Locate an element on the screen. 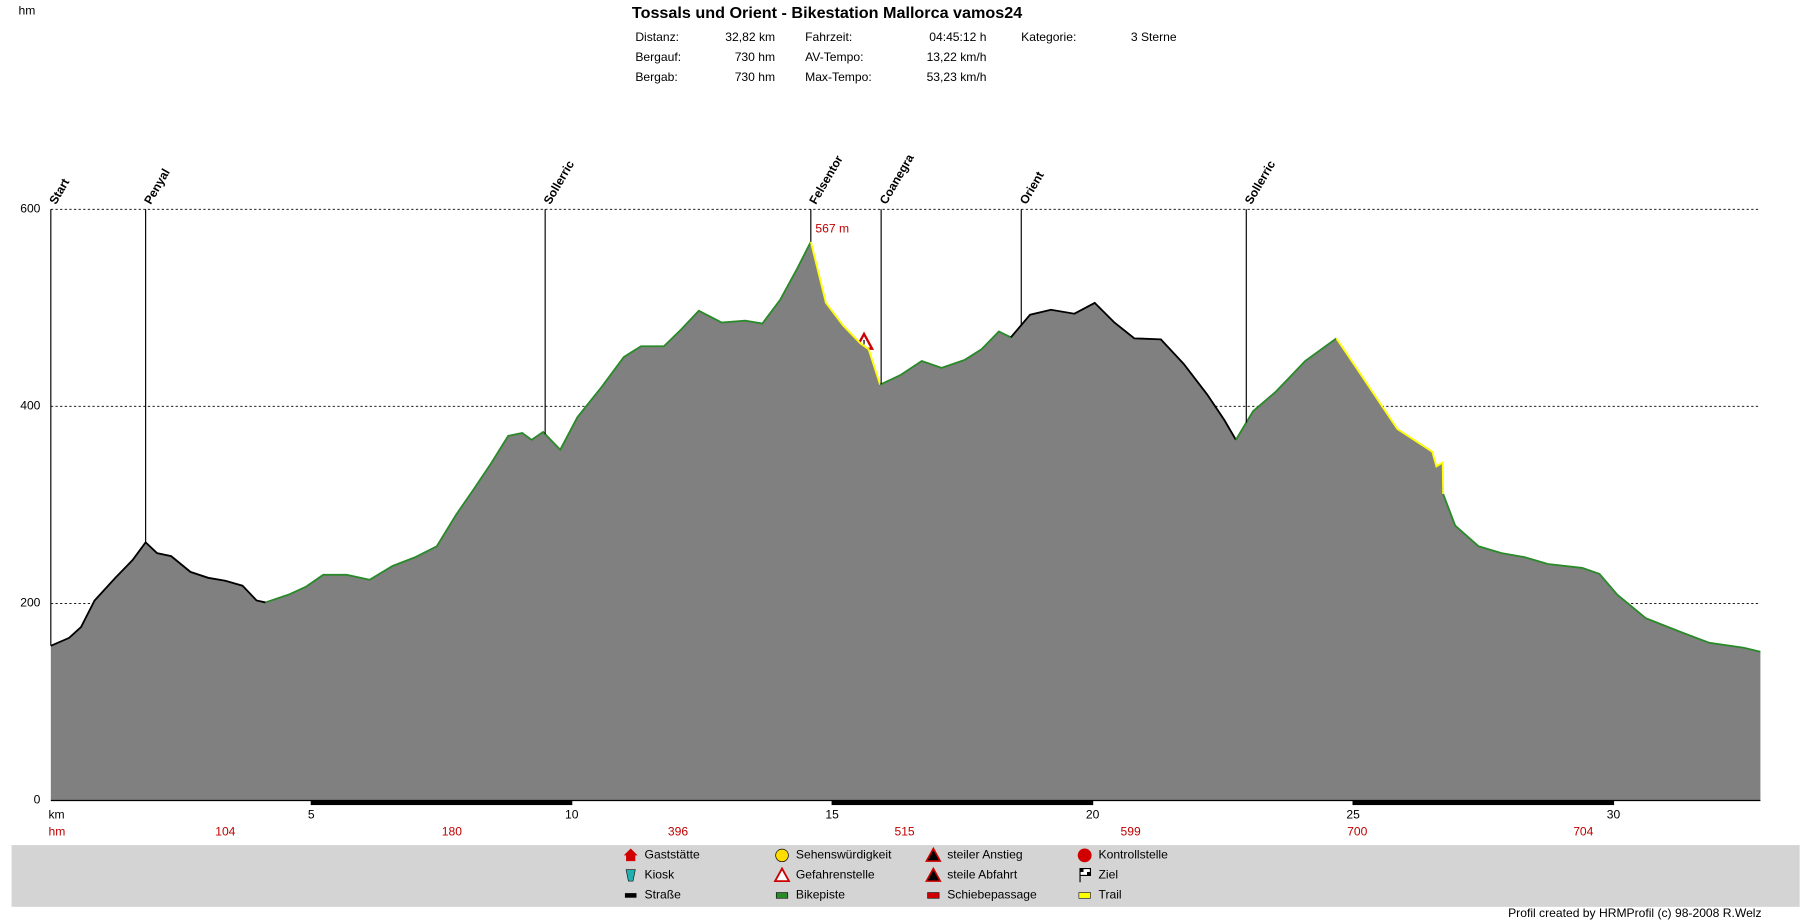 The height and width of the screenshot is (924, 1802). legend-item: Schiebepassage is located at coordinates (982, 895).